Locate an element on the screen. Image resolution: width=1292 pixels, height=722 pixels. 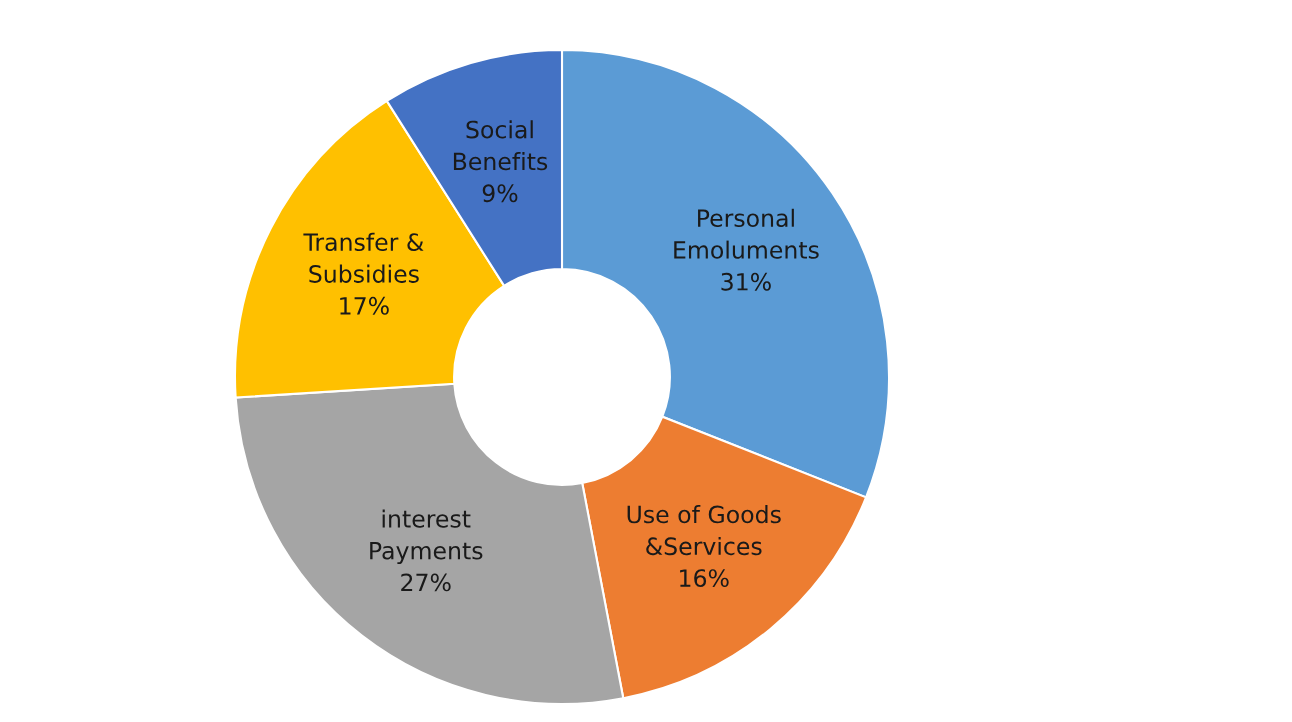
data-label: 17% is located at coordinates (364, 305).